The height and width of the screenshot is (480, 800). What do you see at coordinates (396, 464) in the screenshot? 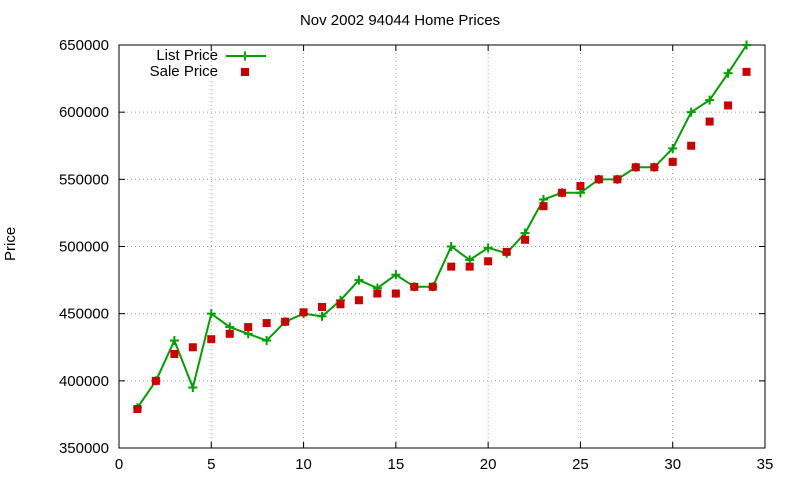
I see `x-tick-label: 15` at bounding box center [396, 464].